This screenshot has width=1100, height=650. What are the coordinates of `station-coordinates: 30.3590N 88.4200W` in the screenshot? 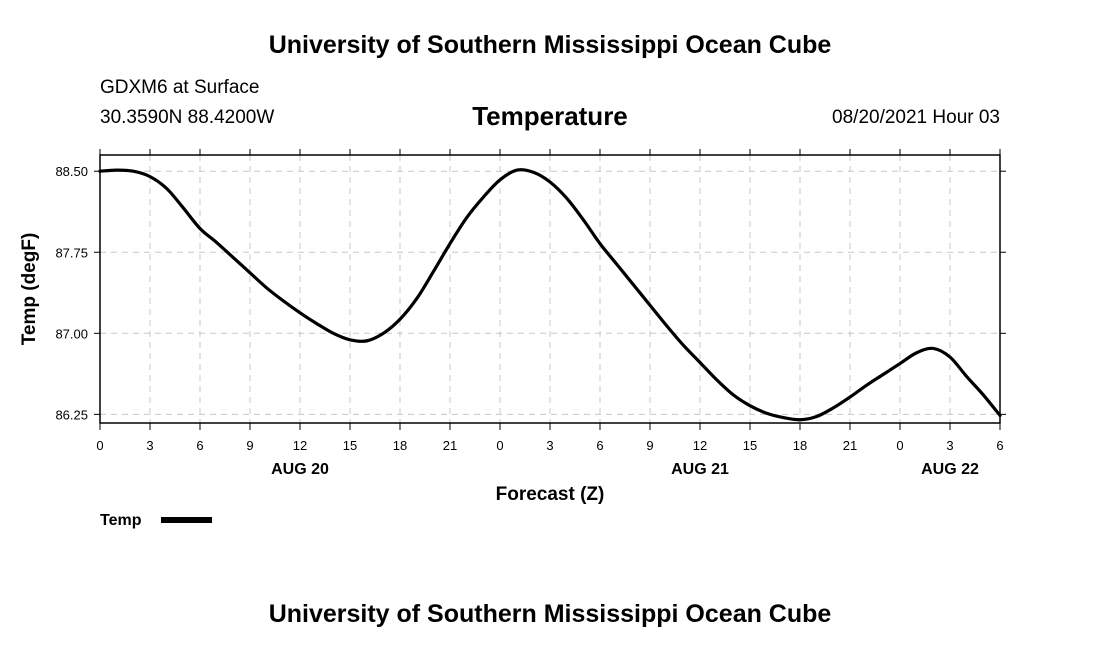 It's located at (187, 117).